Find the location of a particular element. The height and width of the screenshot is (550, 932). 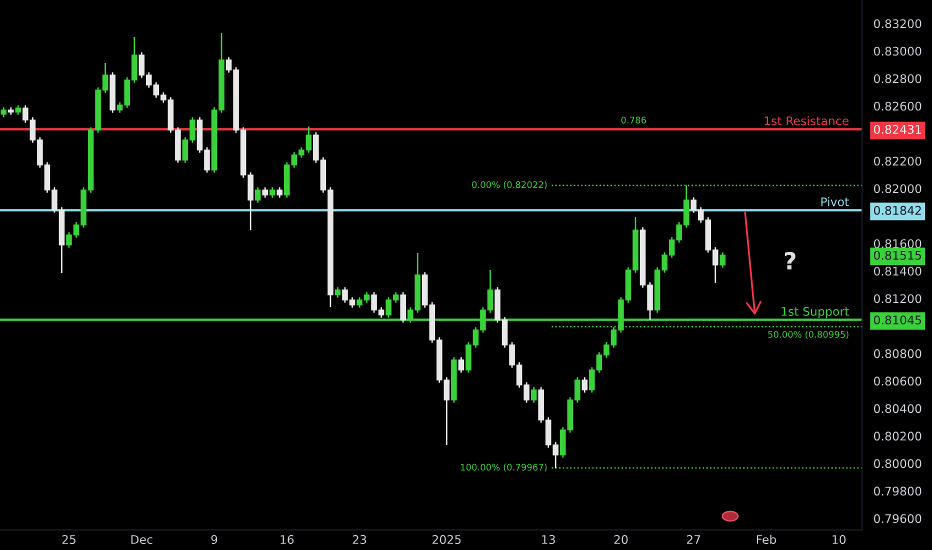

y-tick-label: 0.82800 is located at coordinates (898, 79).